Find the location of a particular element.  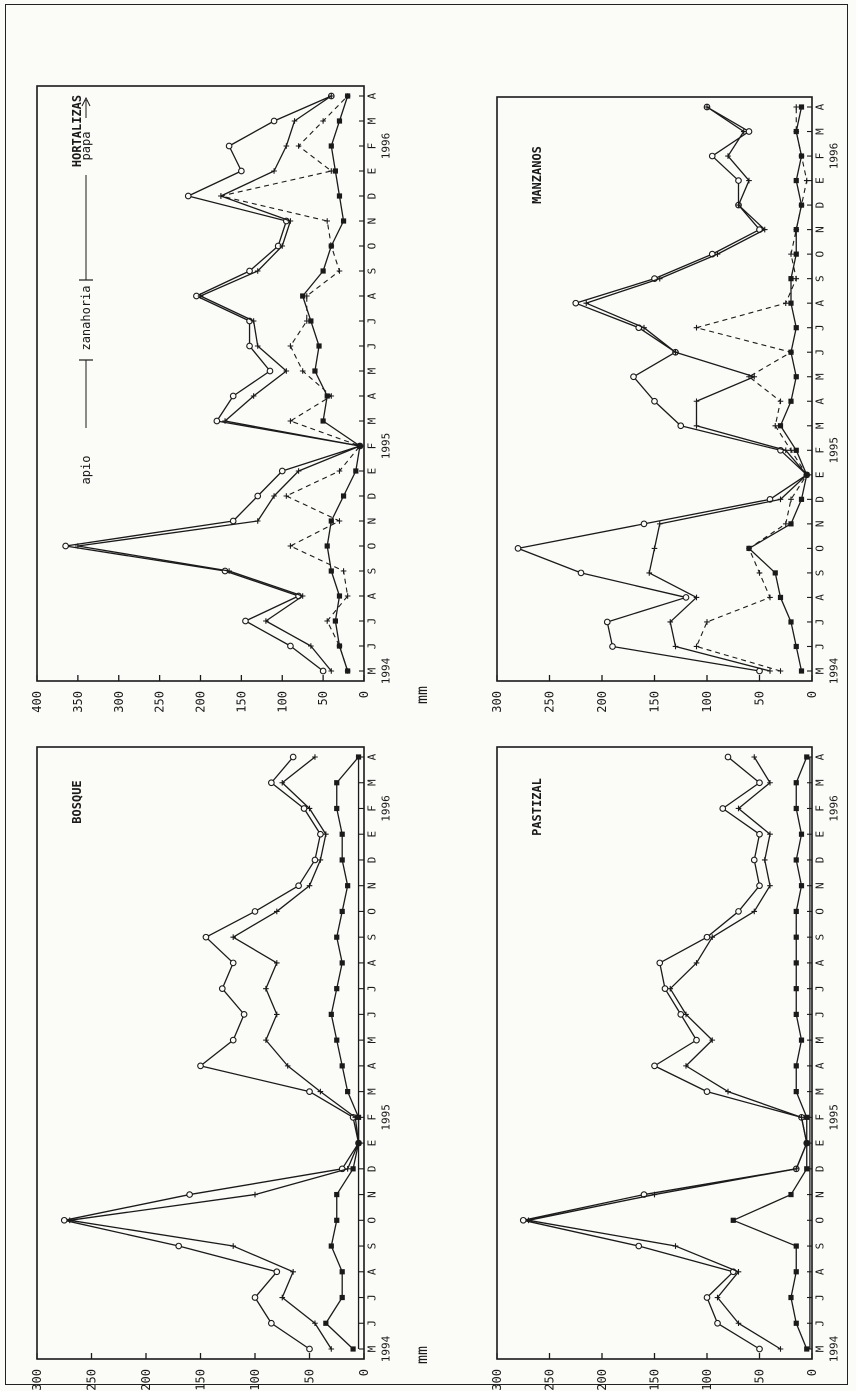

month-tick-label: S is located at coordinates (820, 573).